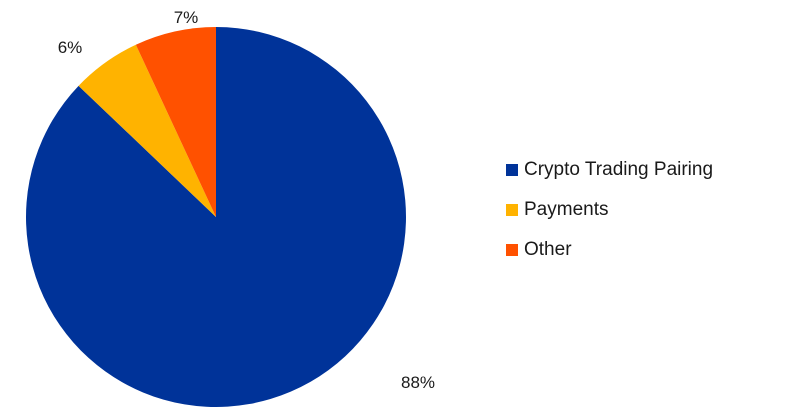 The width and height of the screenshot is (790, 407). I want to click on legend: Crypto Trading Pairing Payments Other, so click(610, 219).